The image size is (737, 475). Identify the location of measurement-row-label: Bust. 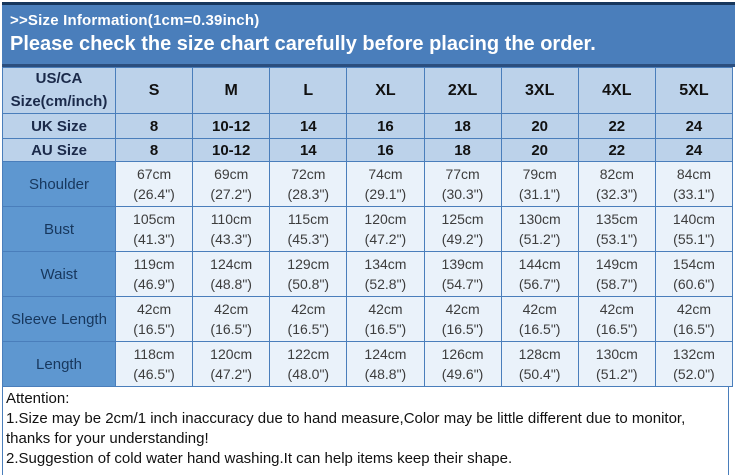
(59, 229).